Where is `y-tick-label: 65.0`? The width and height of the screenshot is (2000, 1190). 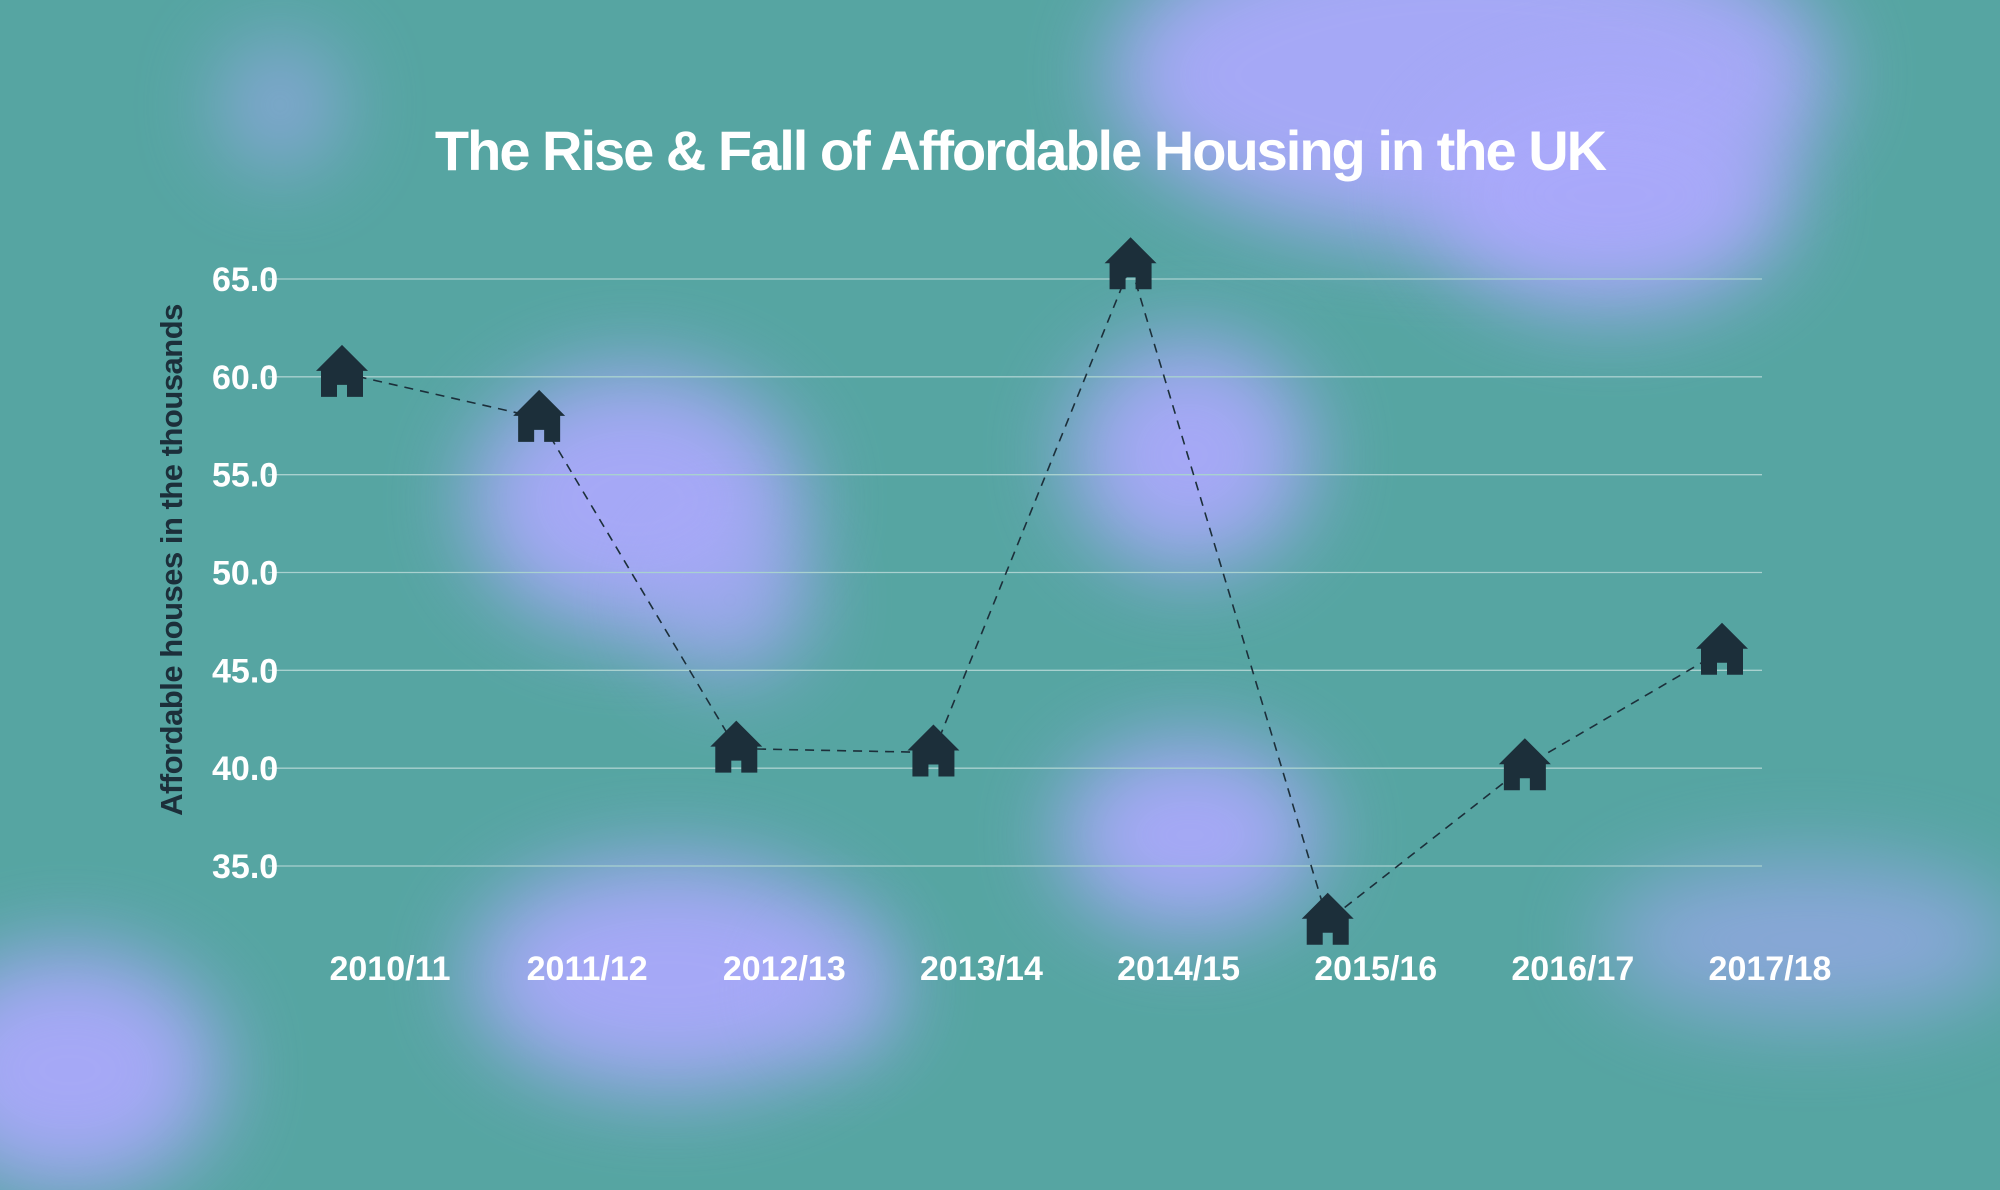 y-tick-label: 65.0 is located at coordinates (245, 280).